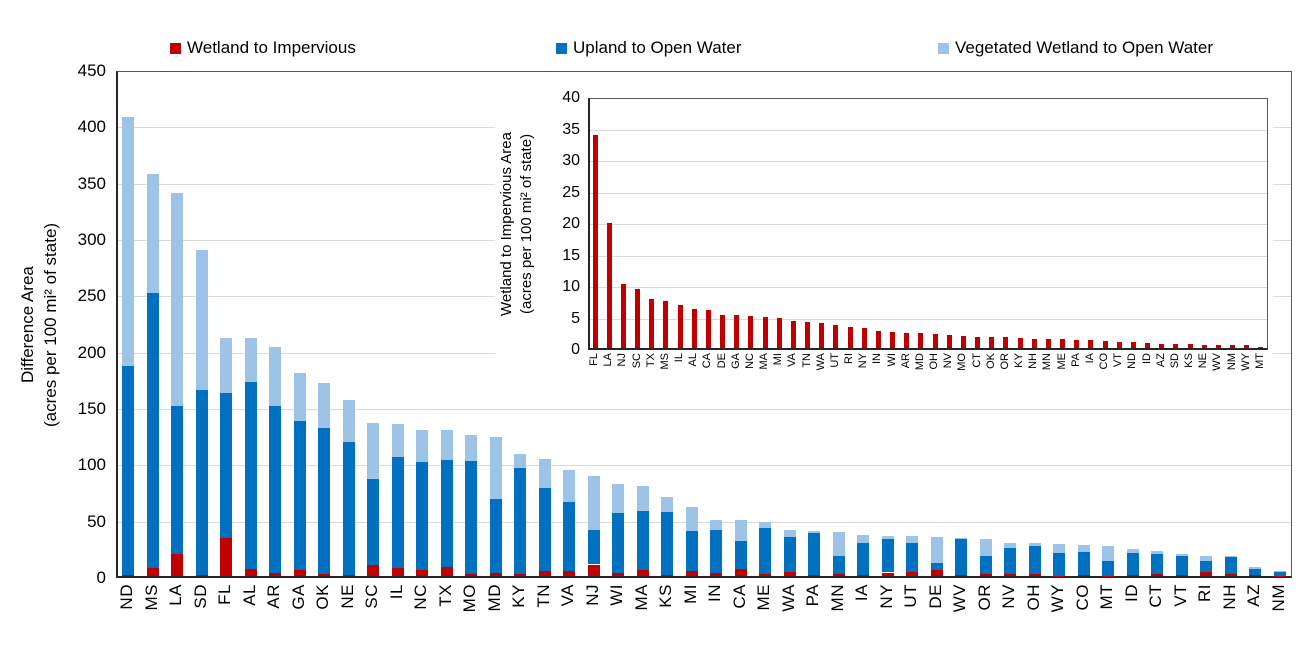 This screenshot has height=647, width=1300. I want to click on inset-y-tick-label: 30, so click(571, 160).